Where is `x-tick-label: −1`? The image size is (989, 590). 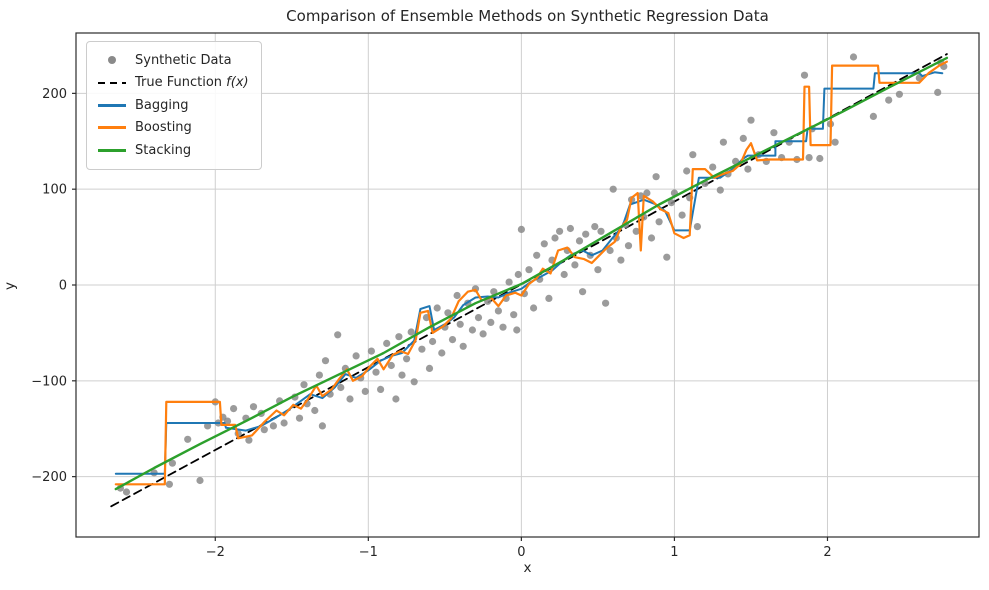 x-tick-label: −1 is located at coordinates (368, 552).